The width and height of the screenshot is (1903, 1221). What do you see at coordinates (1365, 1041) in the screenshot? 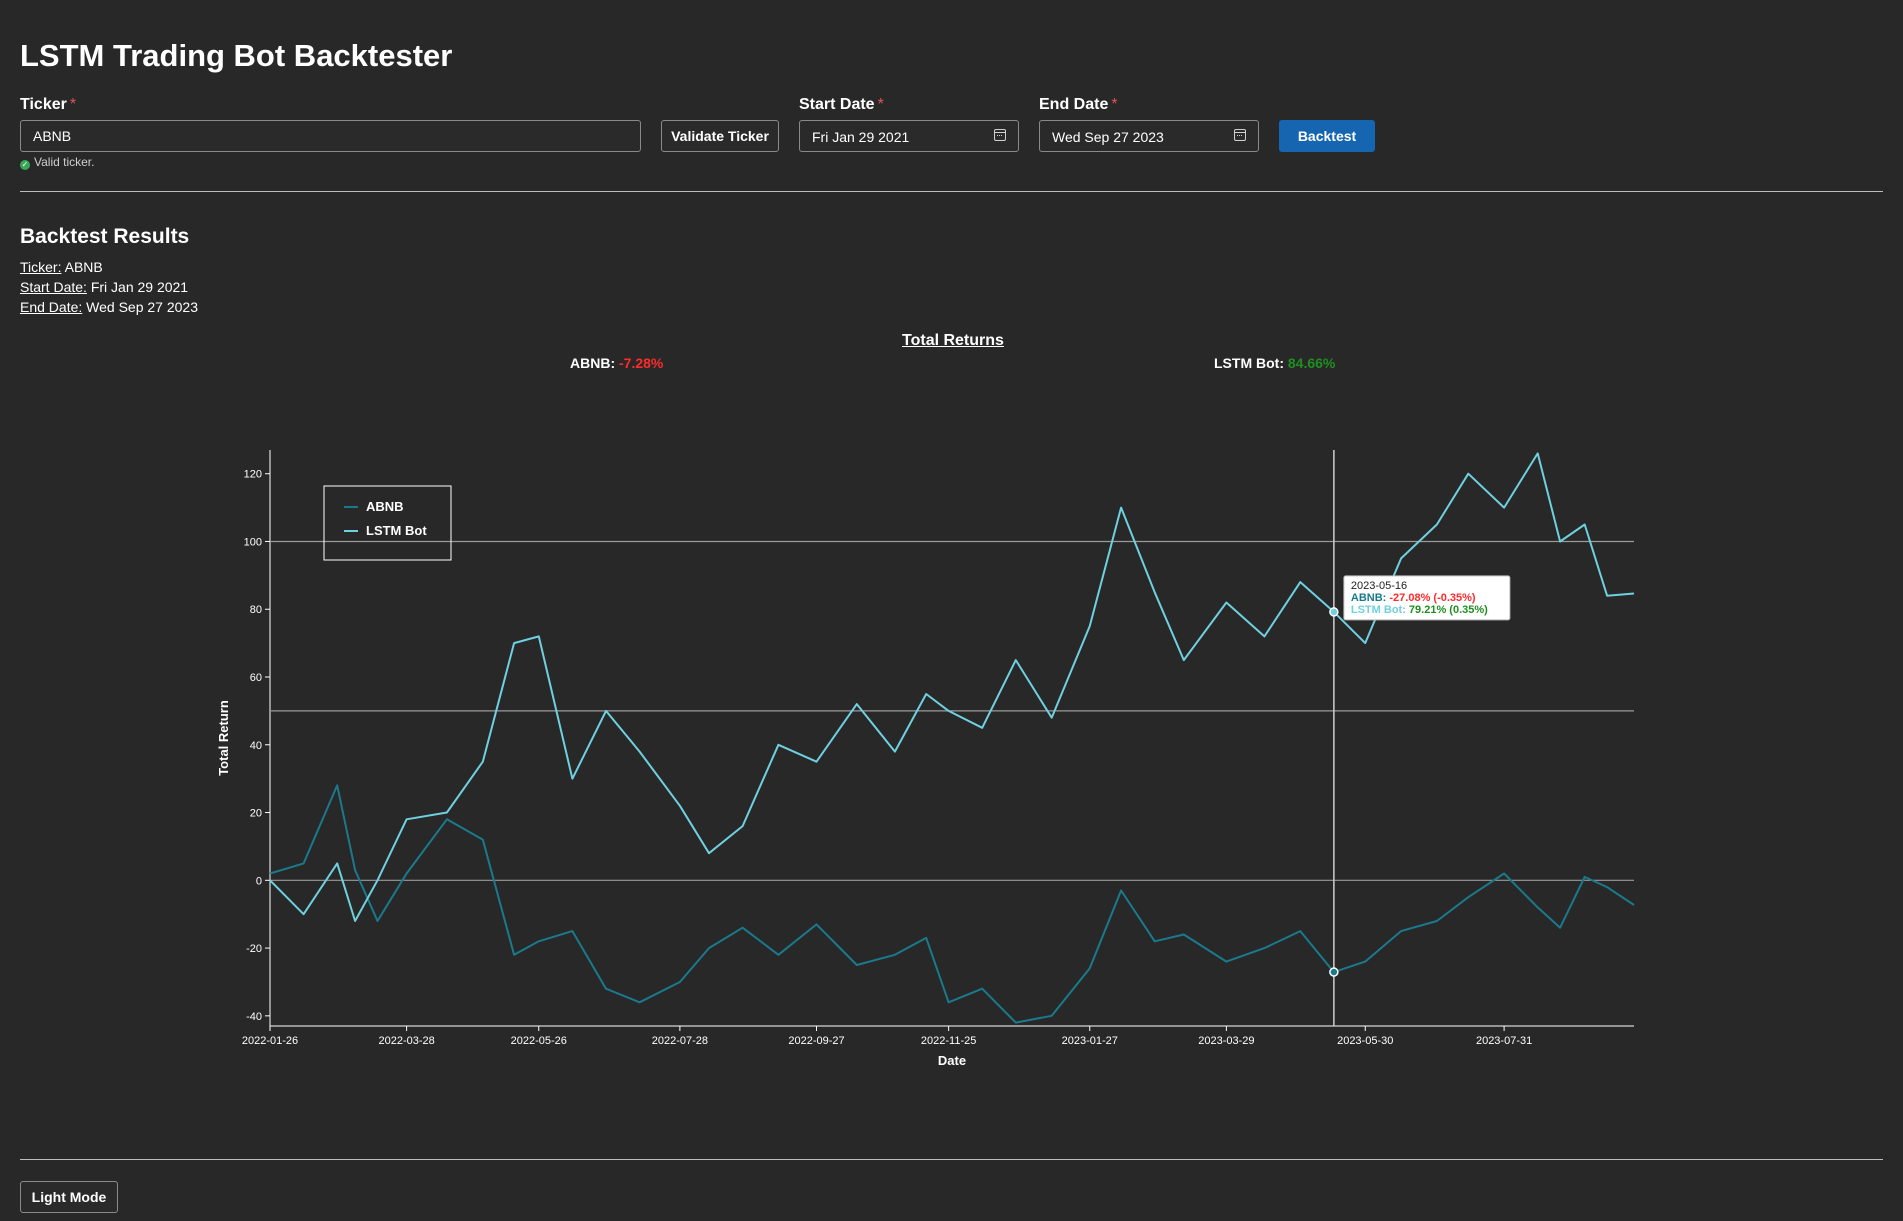
I see `x-tick-label: 2023-05-30` at bounding box center [1365, 1041].